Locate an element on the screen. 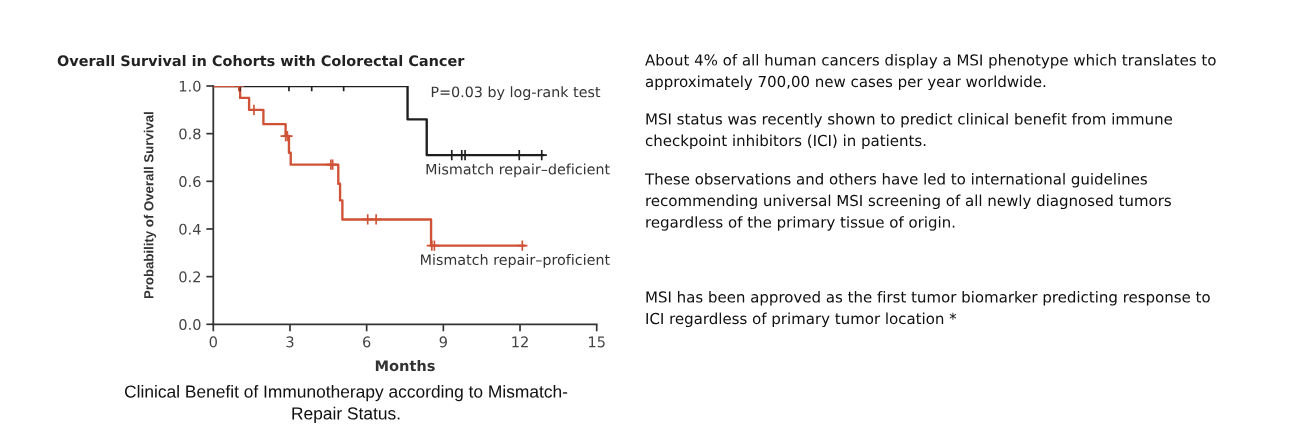  x-axis-title: Months is located at coordinates (405, 365).